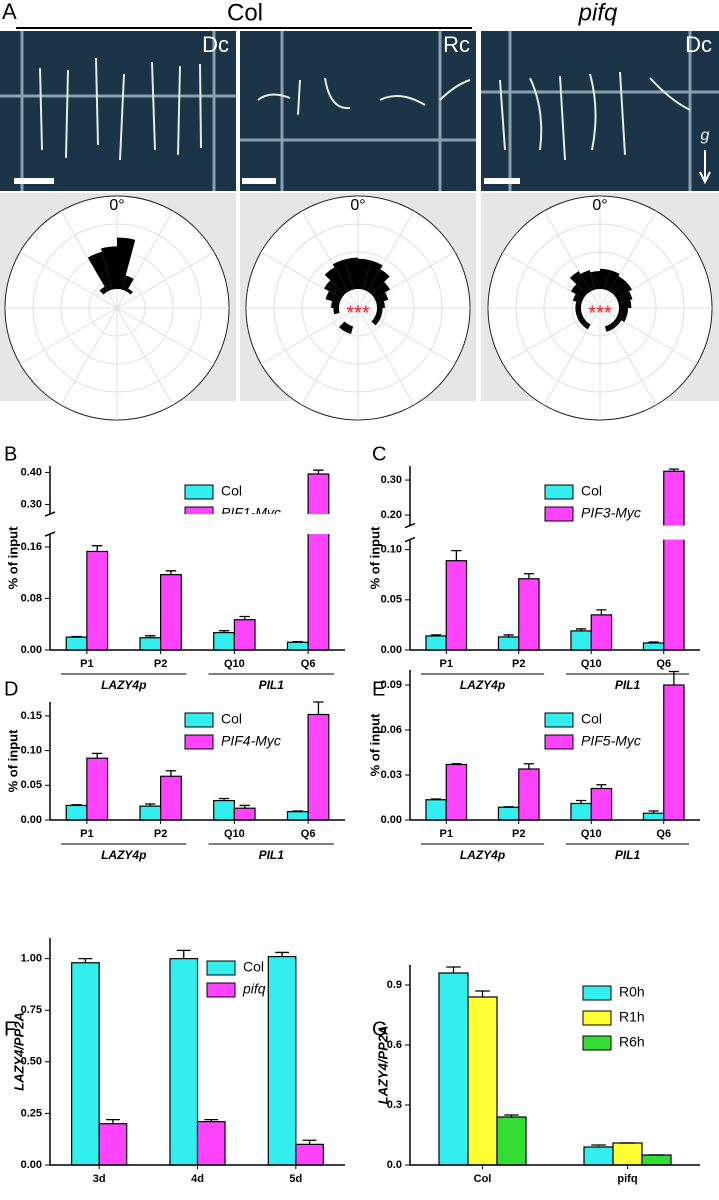  What do you see at coordinates (31, 1010) in the screenshot?
I see `y-tick-label: 0.75` at bounding box center [31, 1010].